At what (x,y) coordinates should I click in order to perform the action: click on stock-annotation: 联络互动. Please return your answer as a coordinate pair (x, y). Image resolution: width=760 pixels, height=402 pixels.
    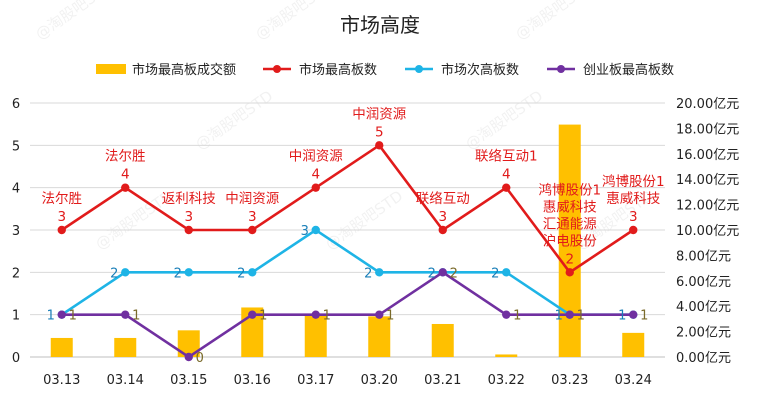
    Looking at the image, I should click on (443, 199).